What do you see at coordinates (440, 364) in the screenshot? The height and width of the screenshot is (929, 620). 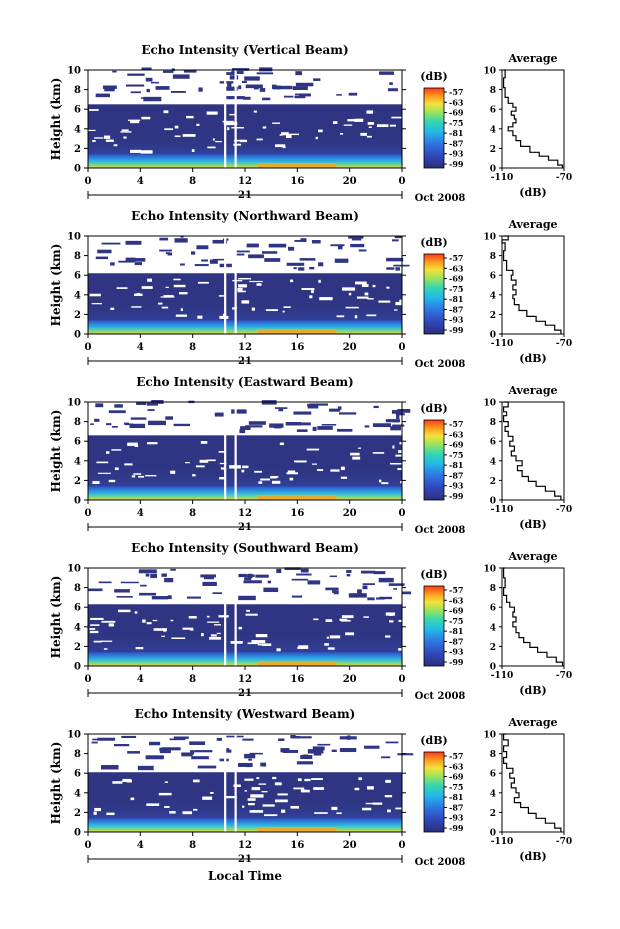 I see `date-label: Oct 2008` at bounding box center [440, 364].